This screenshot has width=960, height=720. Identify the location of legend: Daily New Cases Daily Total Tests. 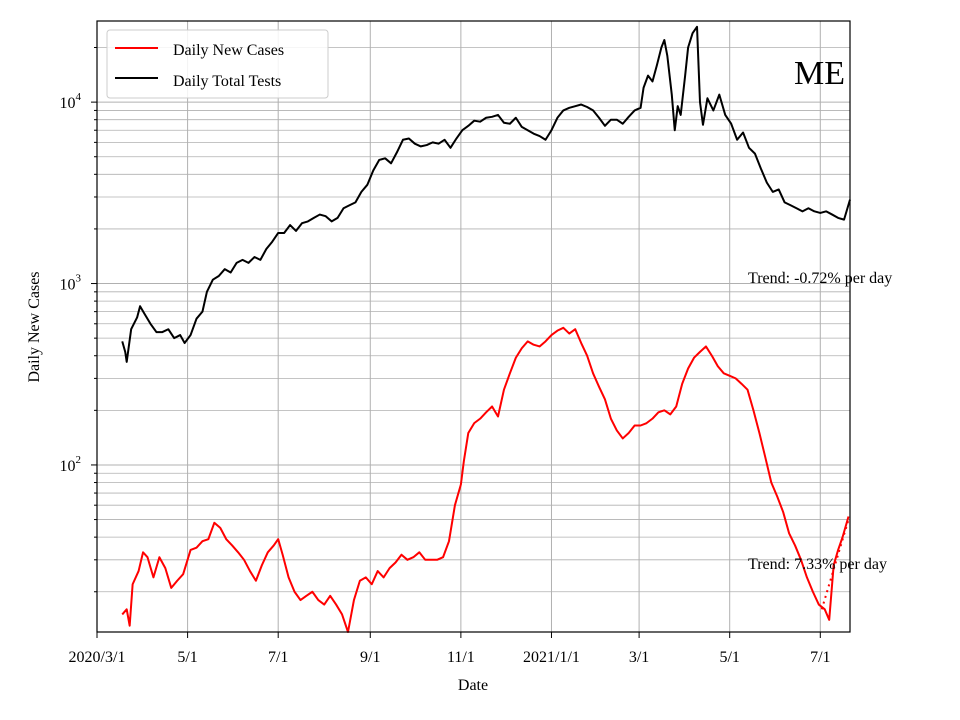
(217, 64).